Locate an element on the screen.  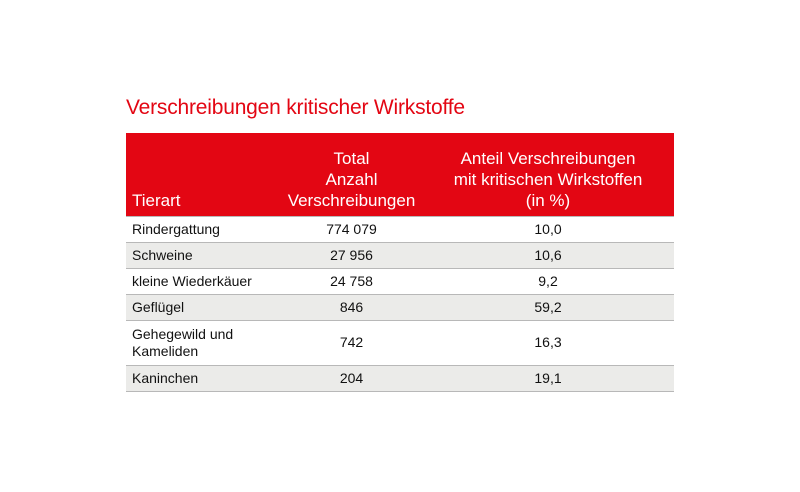
header-anteil-line-3: (in %) is located at coordinates (548, 200).